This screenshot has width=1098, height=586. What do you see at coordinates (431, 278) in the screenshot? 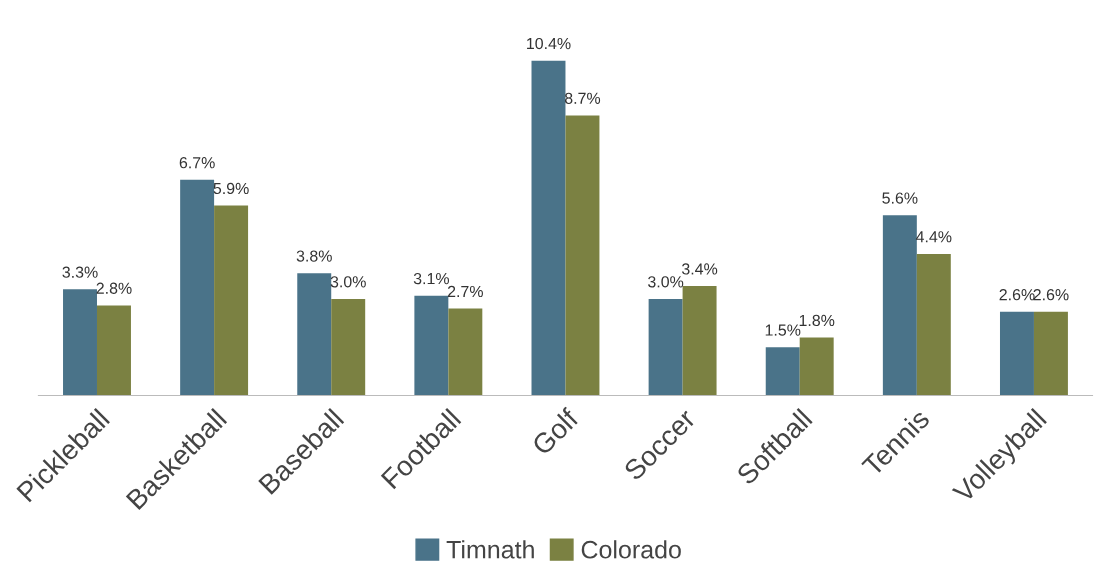
I see `data-label: 3.1%` at bounding box center [431, 278].